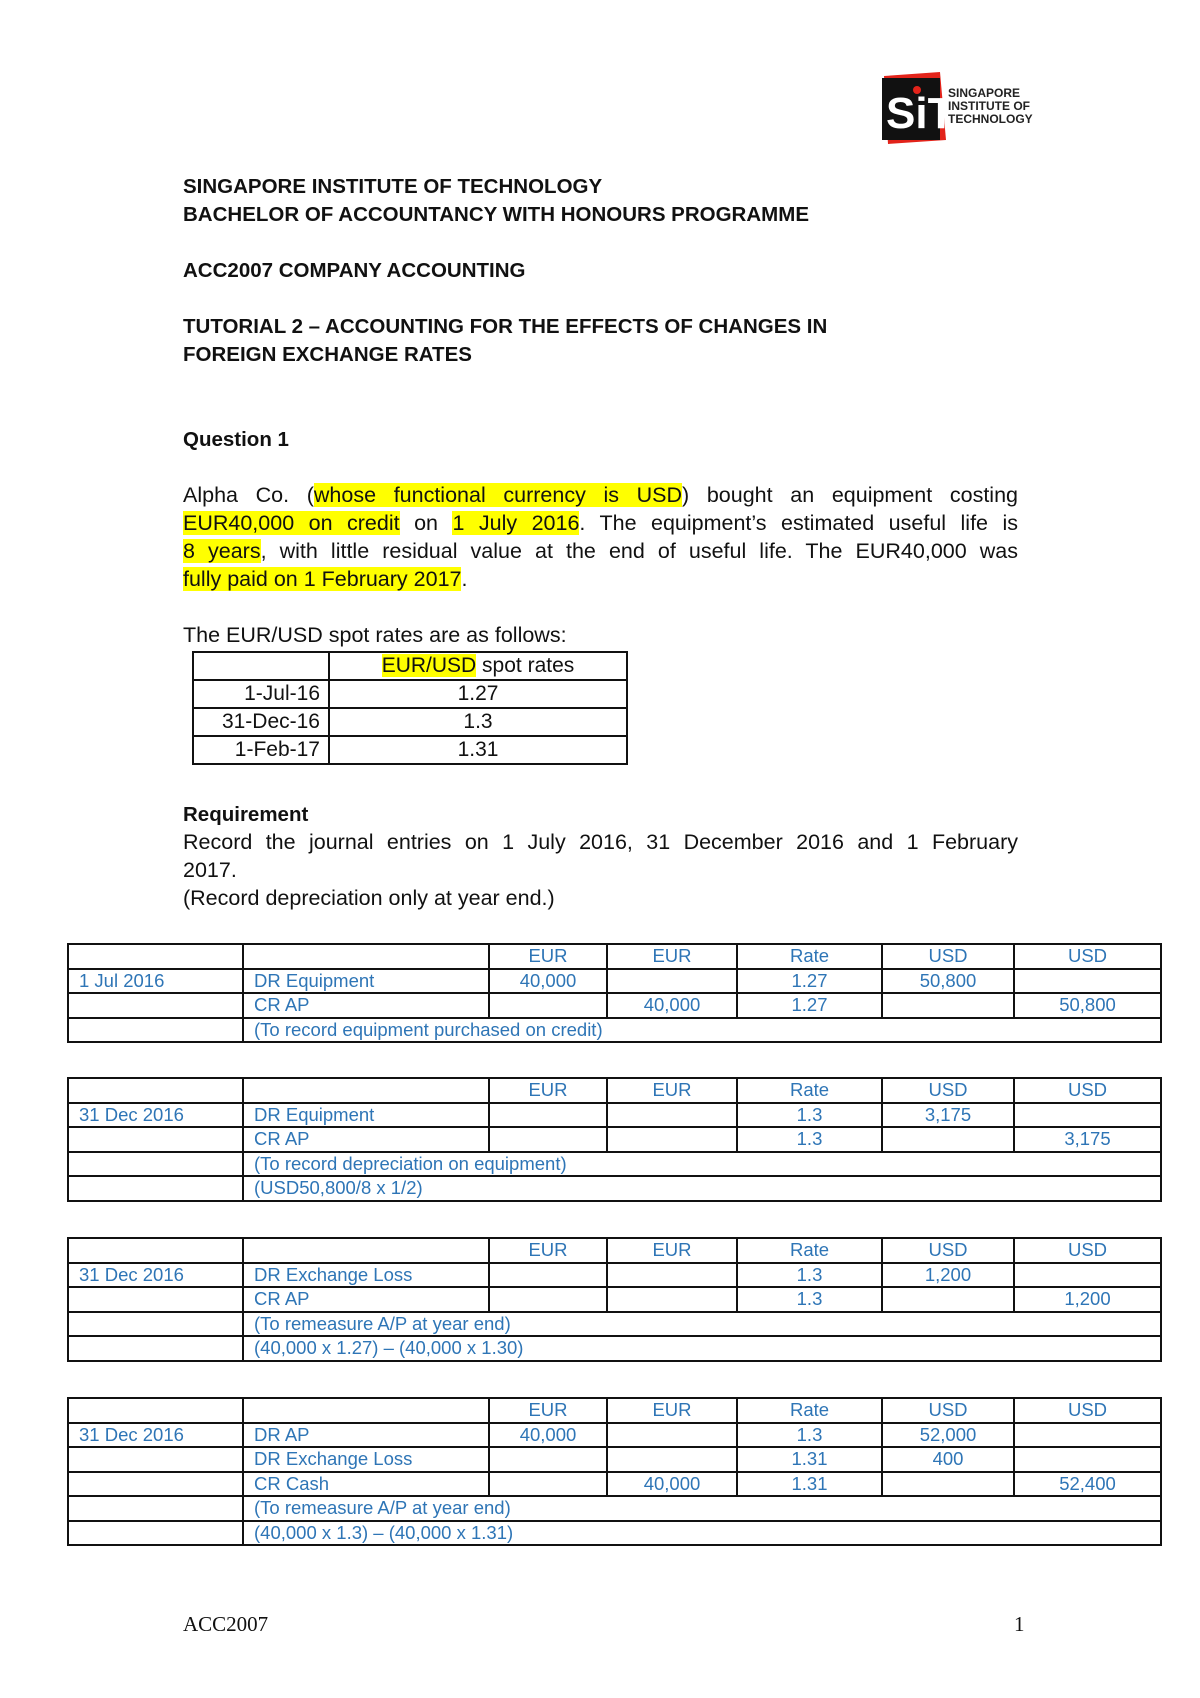 Image resolution: width=1200 pixels, height=1698 pixels. What do you see at coordinates (1087, 1299) in the screenshot?
I see `usd-credit-cell: 1,200` at bounding box center [1087, 1299].